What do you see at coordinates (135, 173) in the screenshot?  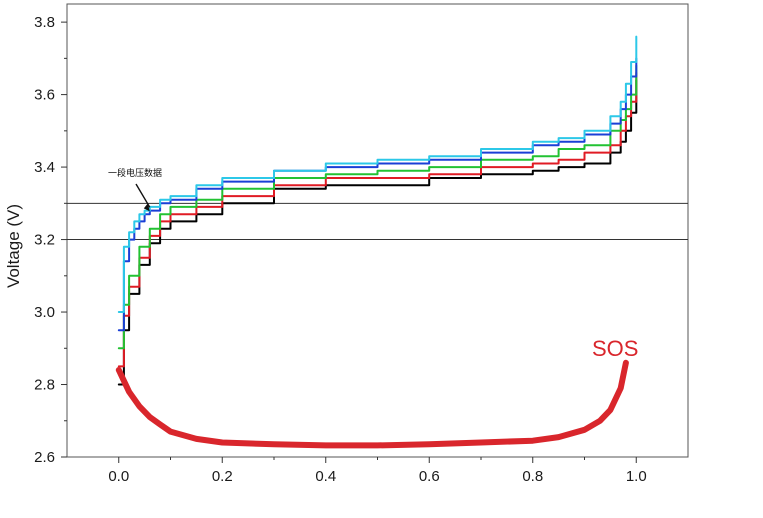 I see `voltage-data-annotation: 一段电压数据` at bounding box center [135, 173].